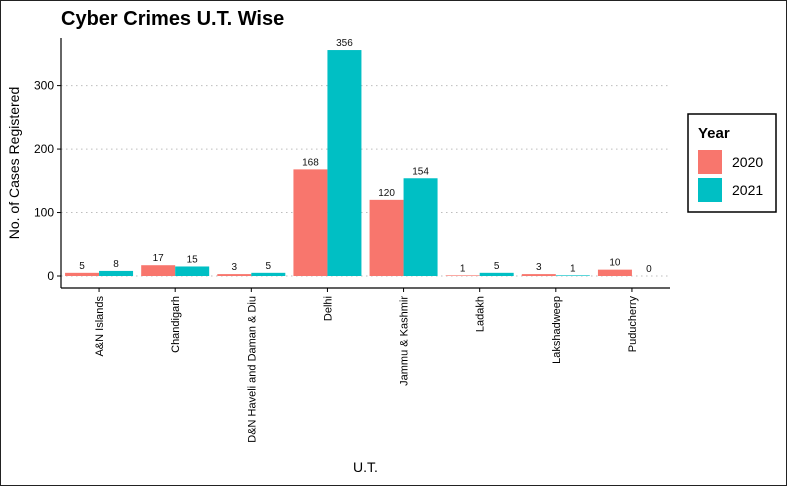  What do you see at coordinates (481, 314) in the screenshot?
I see `x-tick-label-5: Ladakh` at bounding box center [481, 314].